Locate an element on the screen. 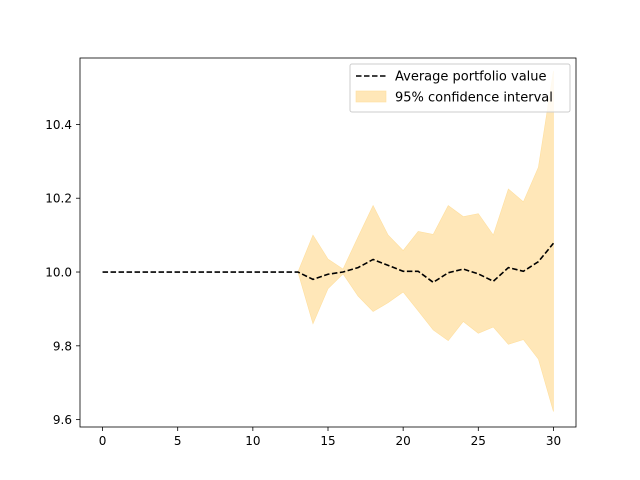 The width and height of the screenshot is (640, 480). y-tick-label: 10.2 is located at coordinates (58, 199).